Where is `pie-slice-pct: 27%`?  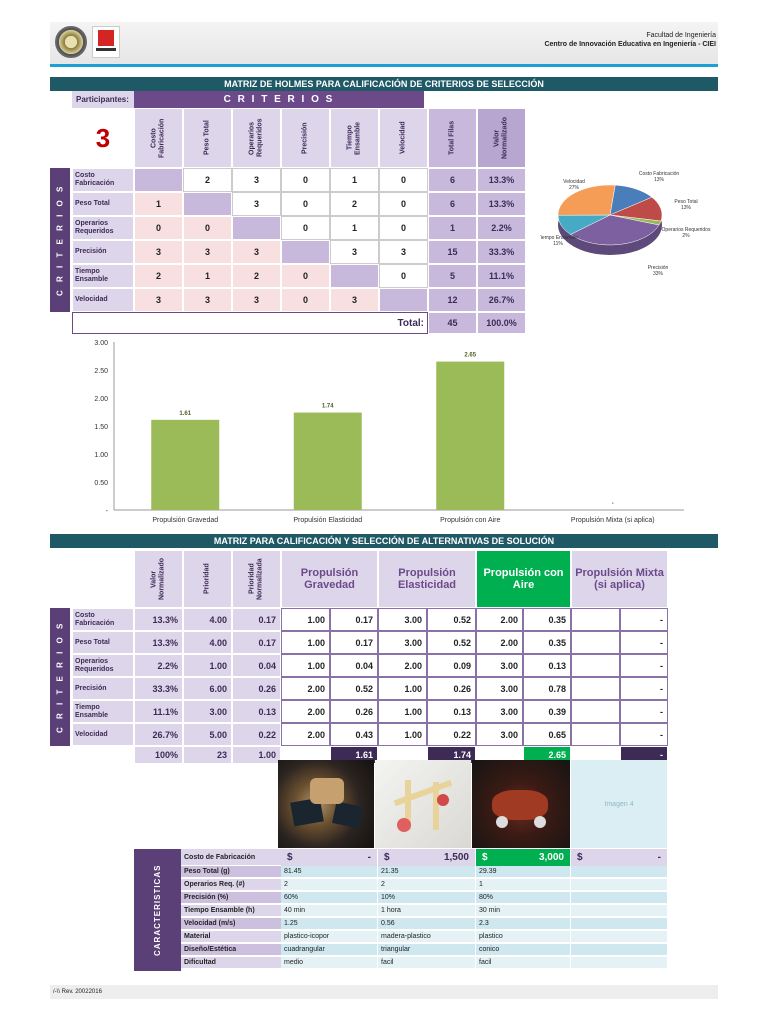
pie-slice-pct: 27% is located at coordinates (574, 188).